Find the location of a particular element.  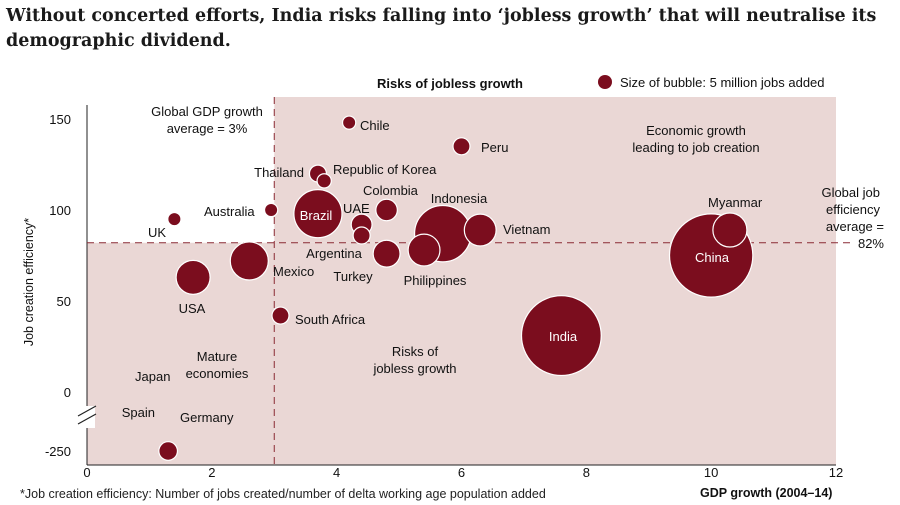

label-colombia: Colombia is located at coordinates (391, 190).